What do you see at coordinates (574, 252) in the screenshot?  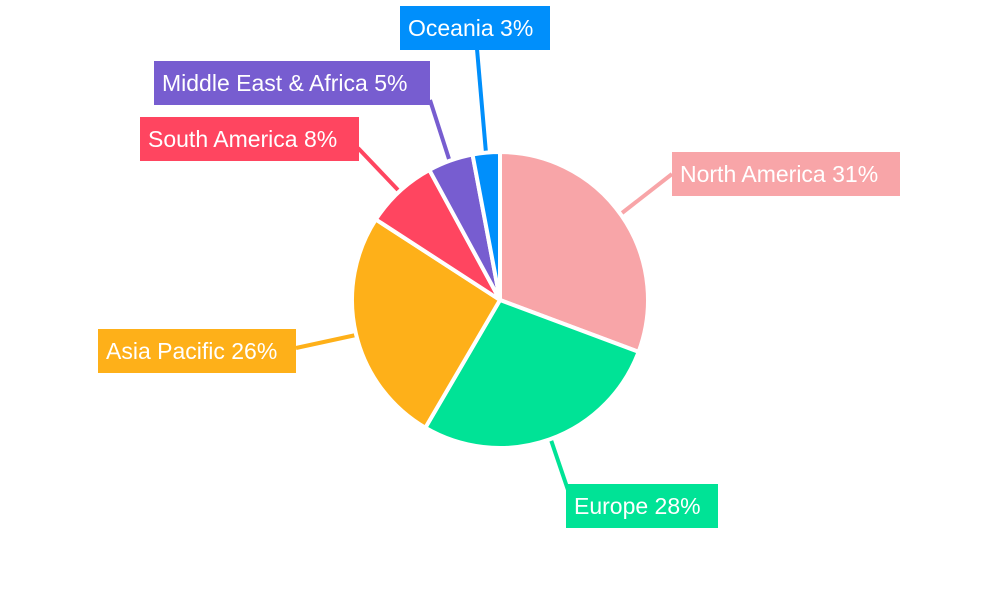 I see `pie-slice-north-america` at bounding box center [574, 252].